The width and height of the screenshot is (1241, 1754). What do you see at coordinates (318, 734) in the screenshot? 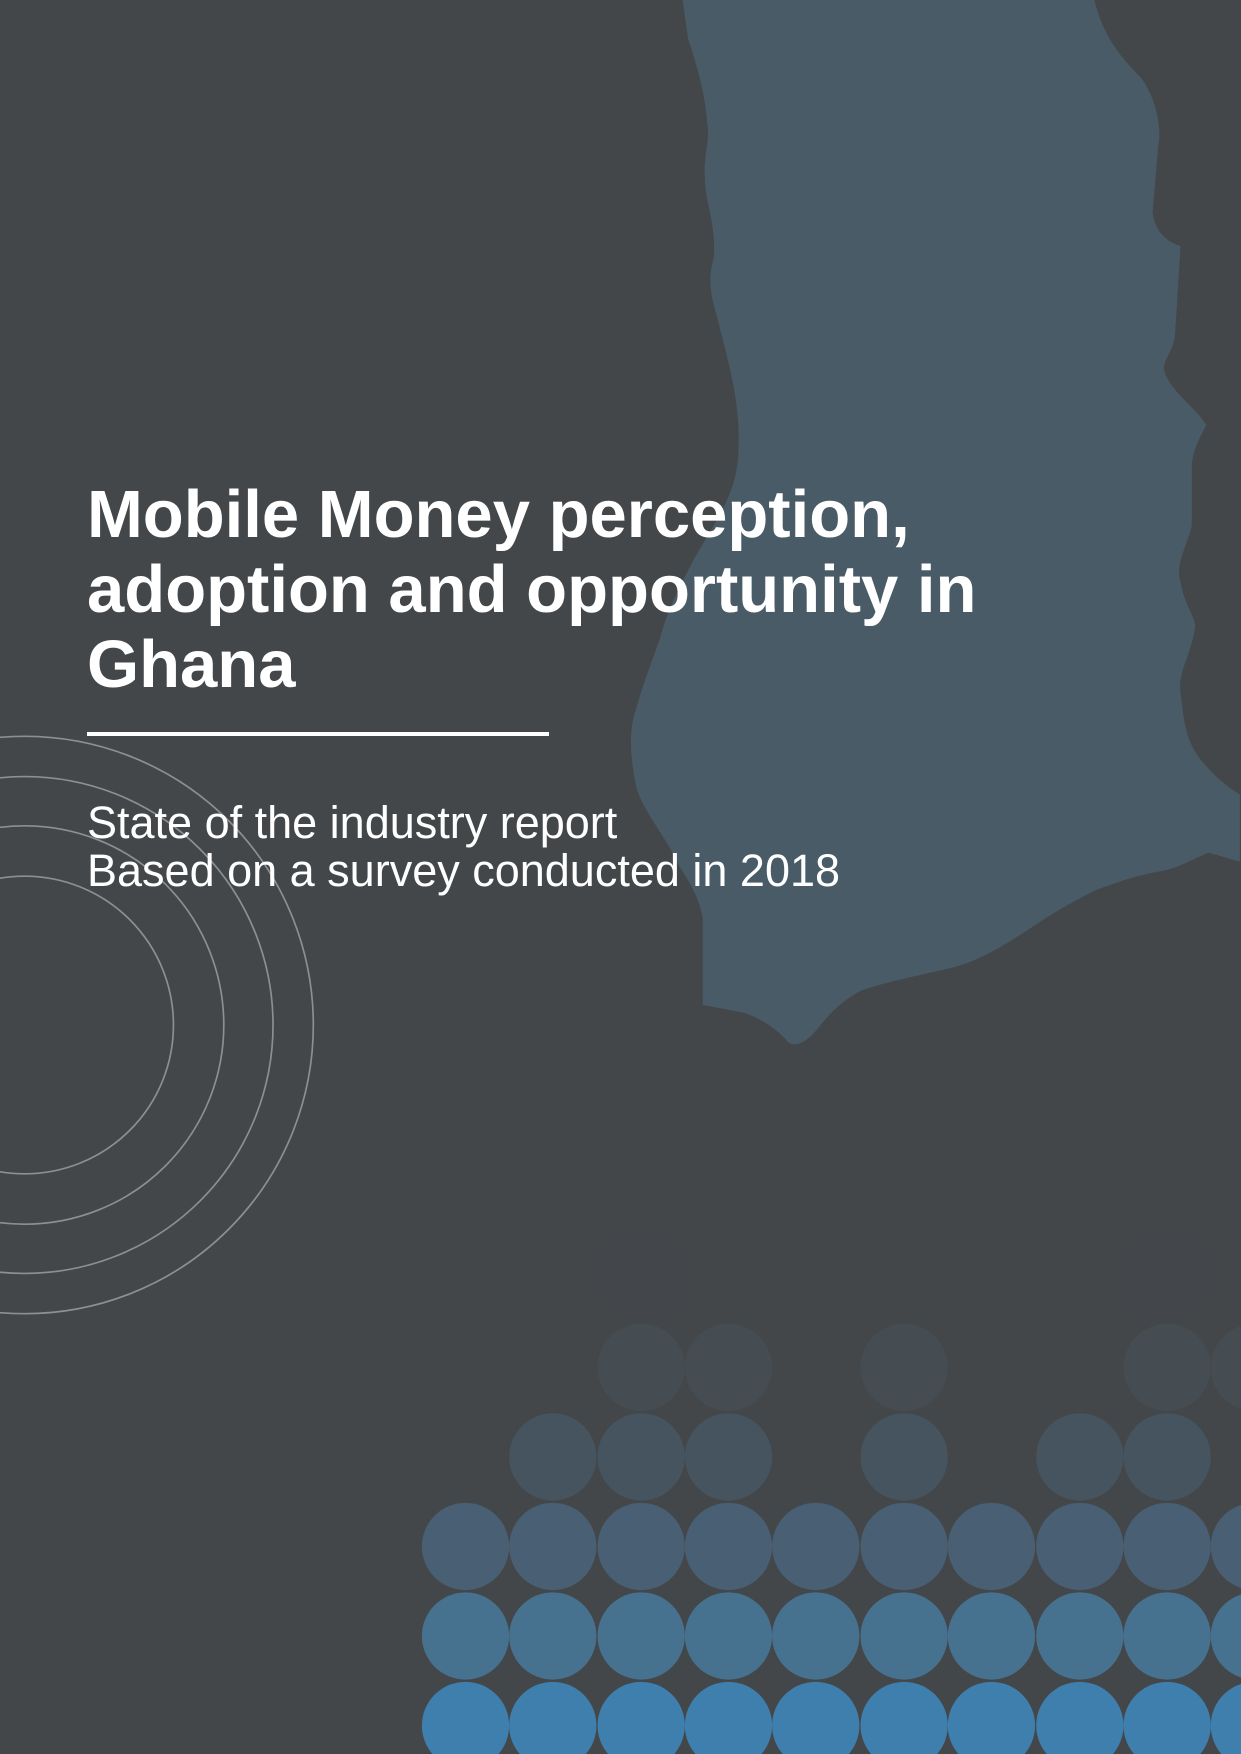
I see `divider` at bounding box center [318, 734].